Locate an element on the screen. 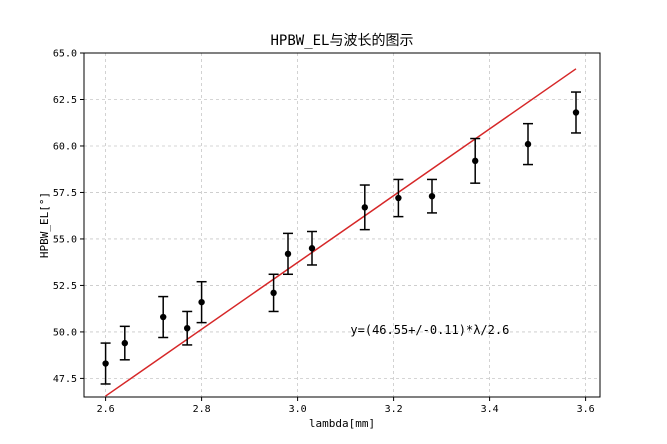  y-tick-label: 60.0 is located at coordinates (65, 146).